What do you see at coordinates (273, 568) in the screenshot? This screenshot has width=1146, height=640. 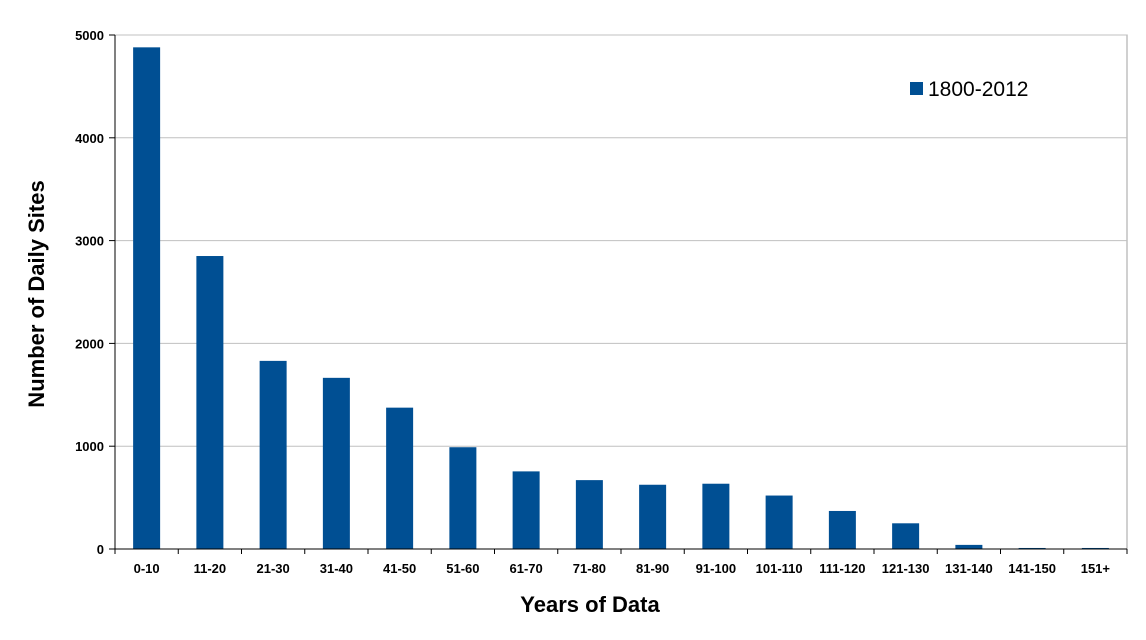 I see `x-tick-label: 21-30` at bounding box center [273, 568].